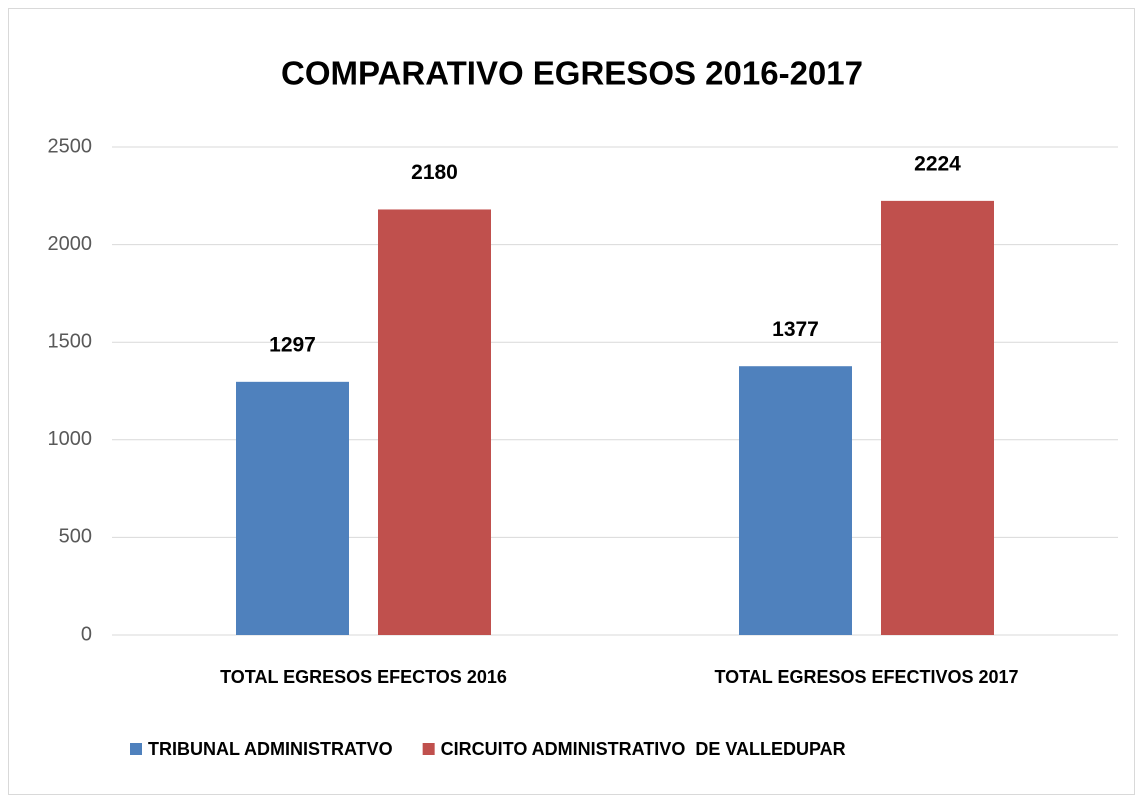 The width and height of the screenshot is (1143, 803). What do you see at coordinates (70, 244) in the screenshot?
I see `y-tick-label: 2000` at bounding box center [70, 244].